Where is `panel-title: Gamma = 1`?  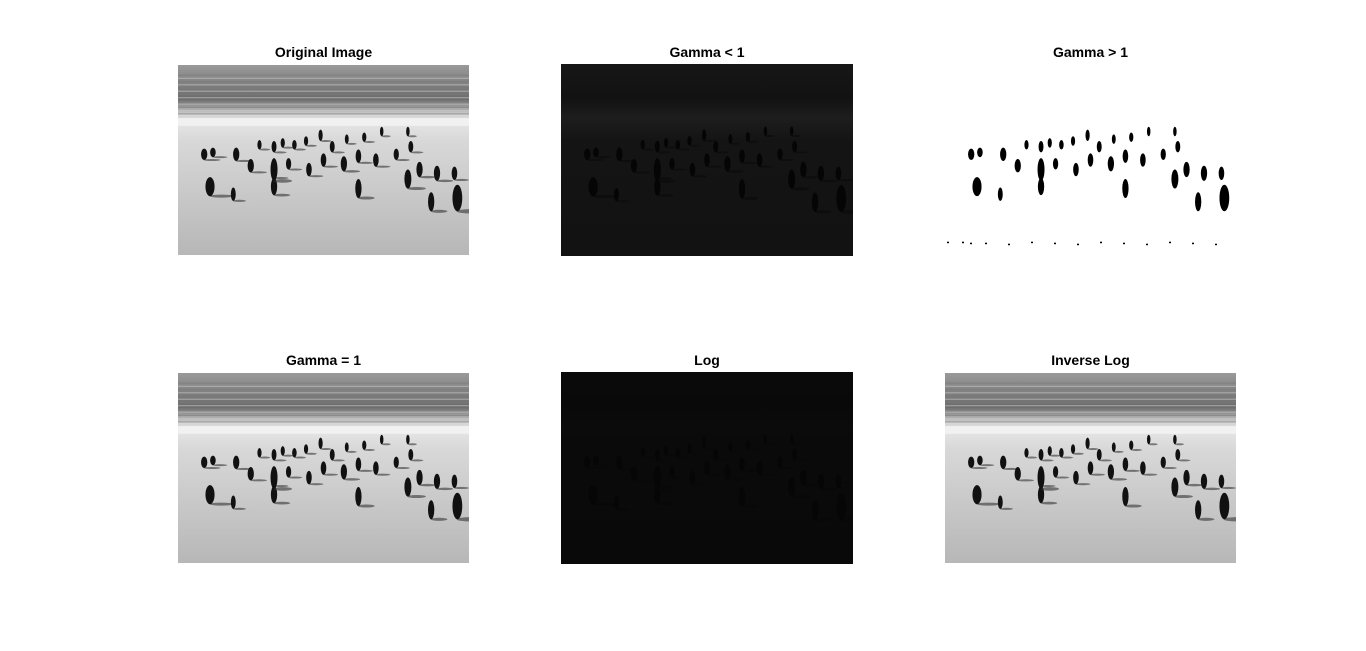
panel-title: Gamma = 1 is located at coordinates (323, 360).